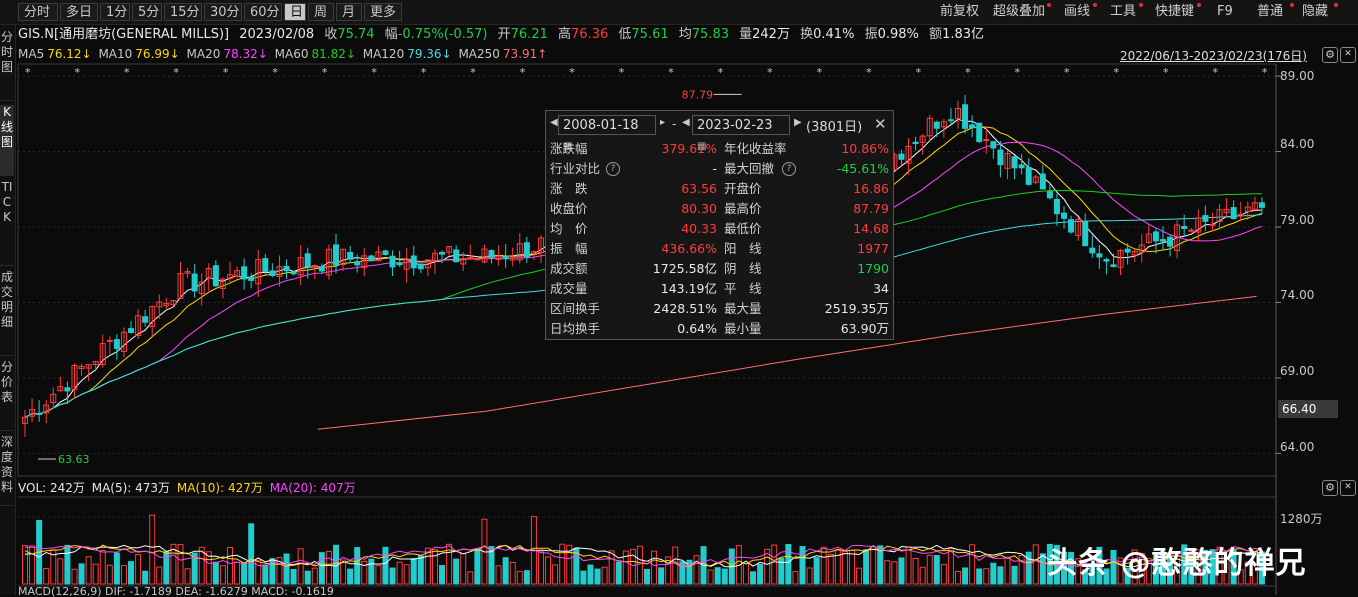 This screenshot has height=597, width=1358. I want to click on toolbar-item: 隐藏, so click(1315, 11).